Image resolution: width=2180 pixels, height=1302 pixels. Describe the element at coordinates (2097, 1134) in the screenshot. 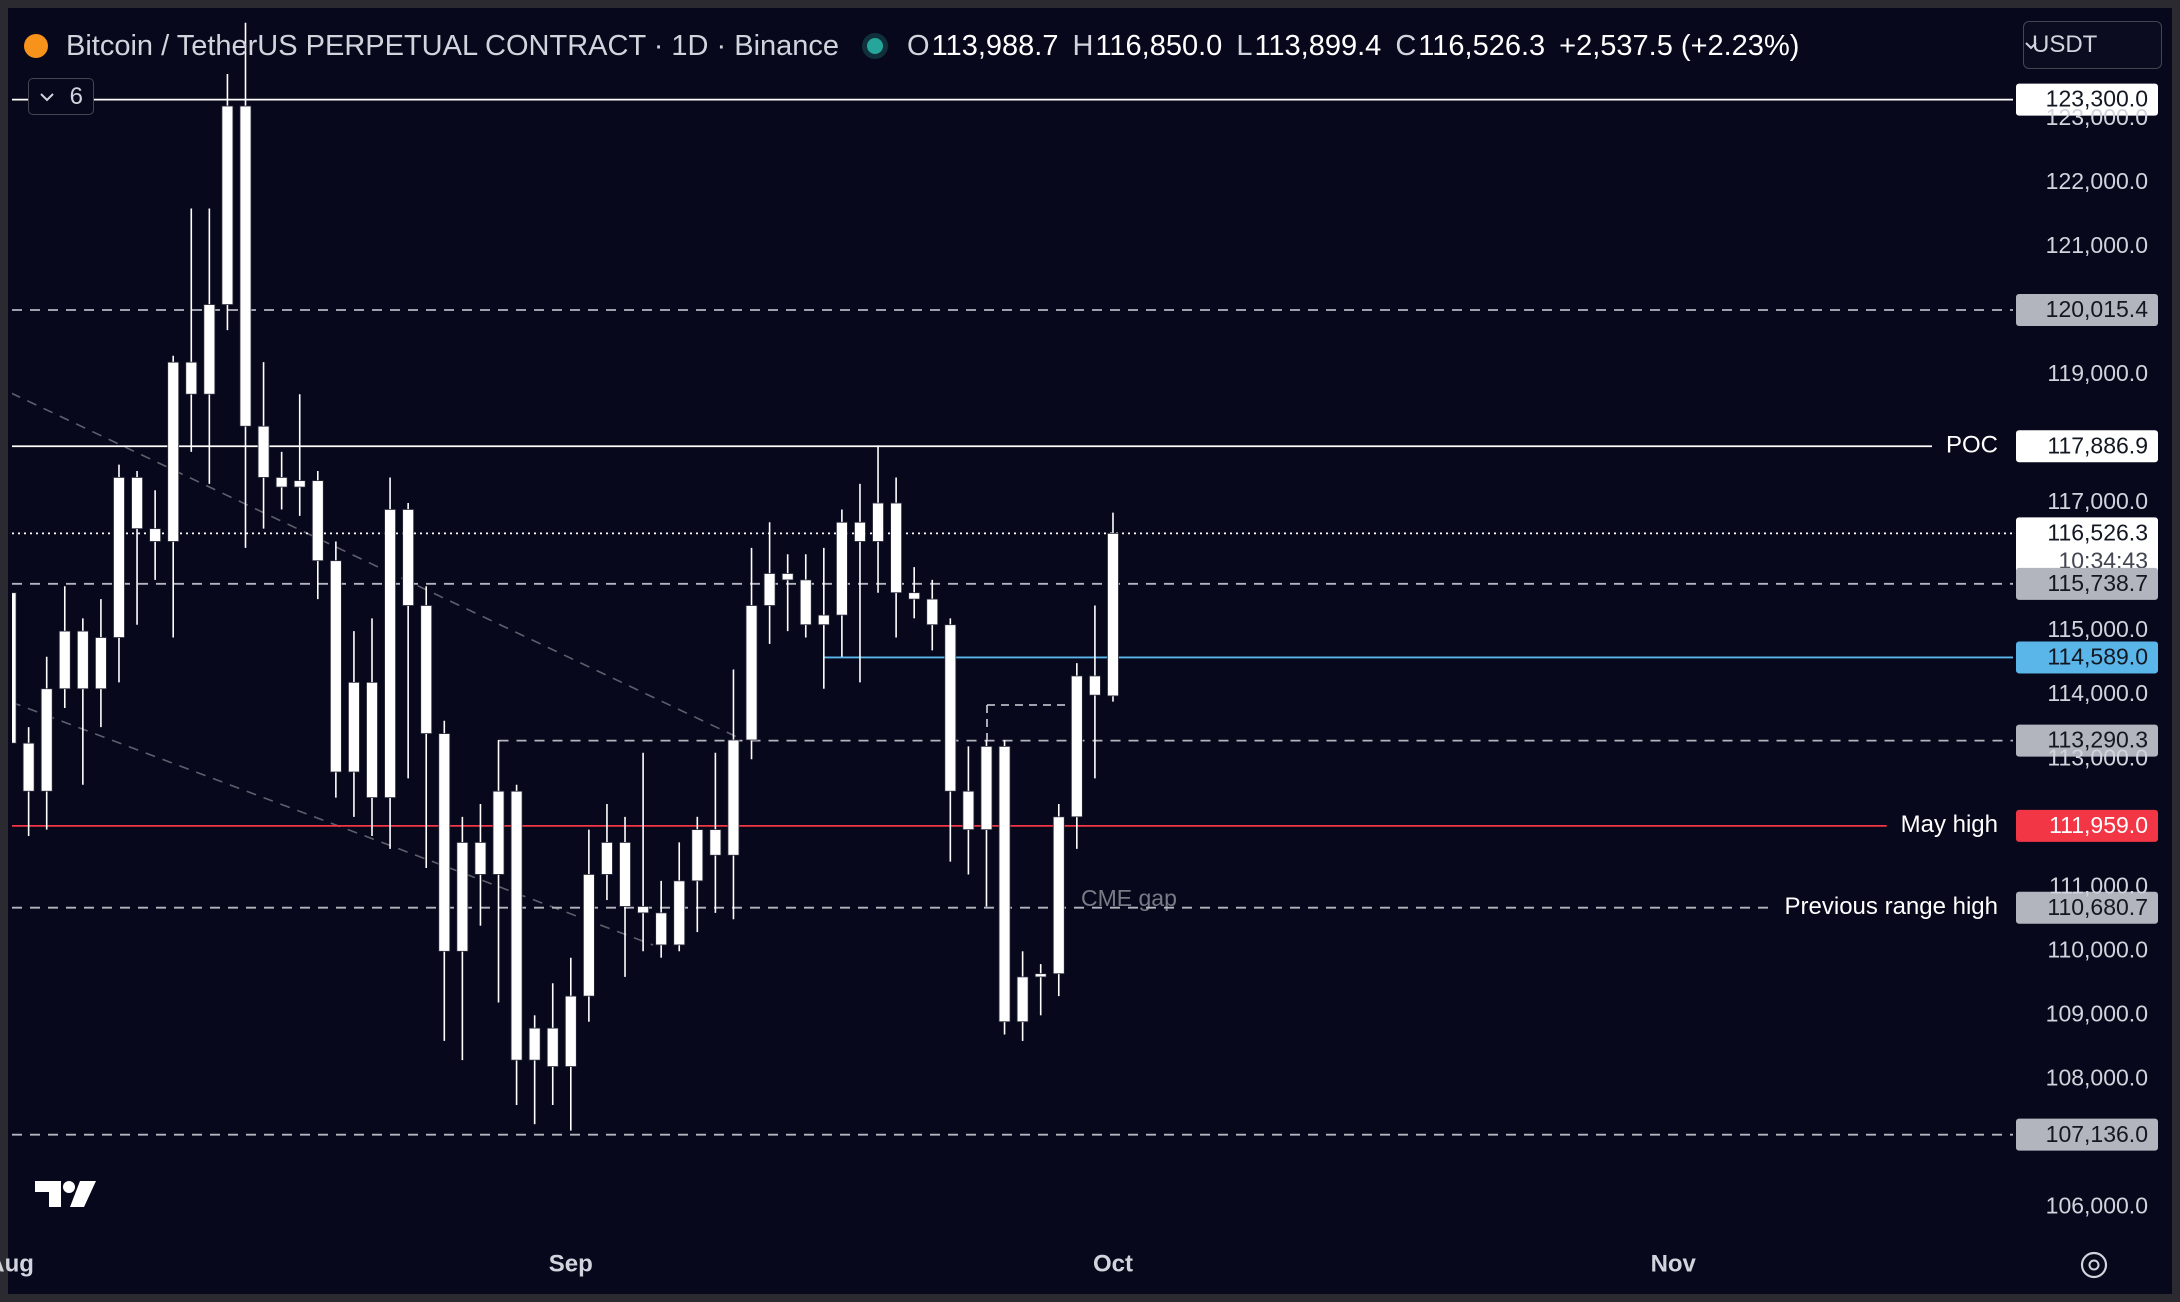

I see `price-badge-label: 107,136.0` at that location.